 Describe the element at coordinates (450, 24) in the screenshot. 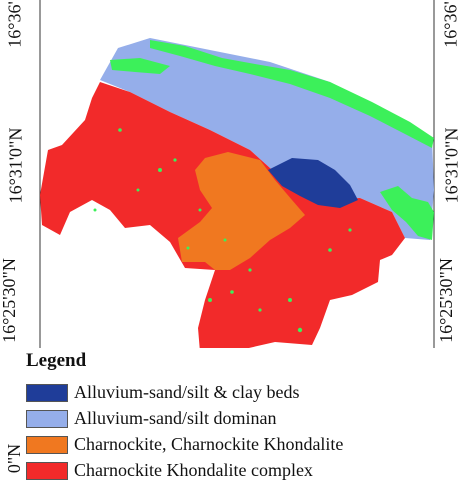

I see `lat-label-right-1: 16°36'` at that location.